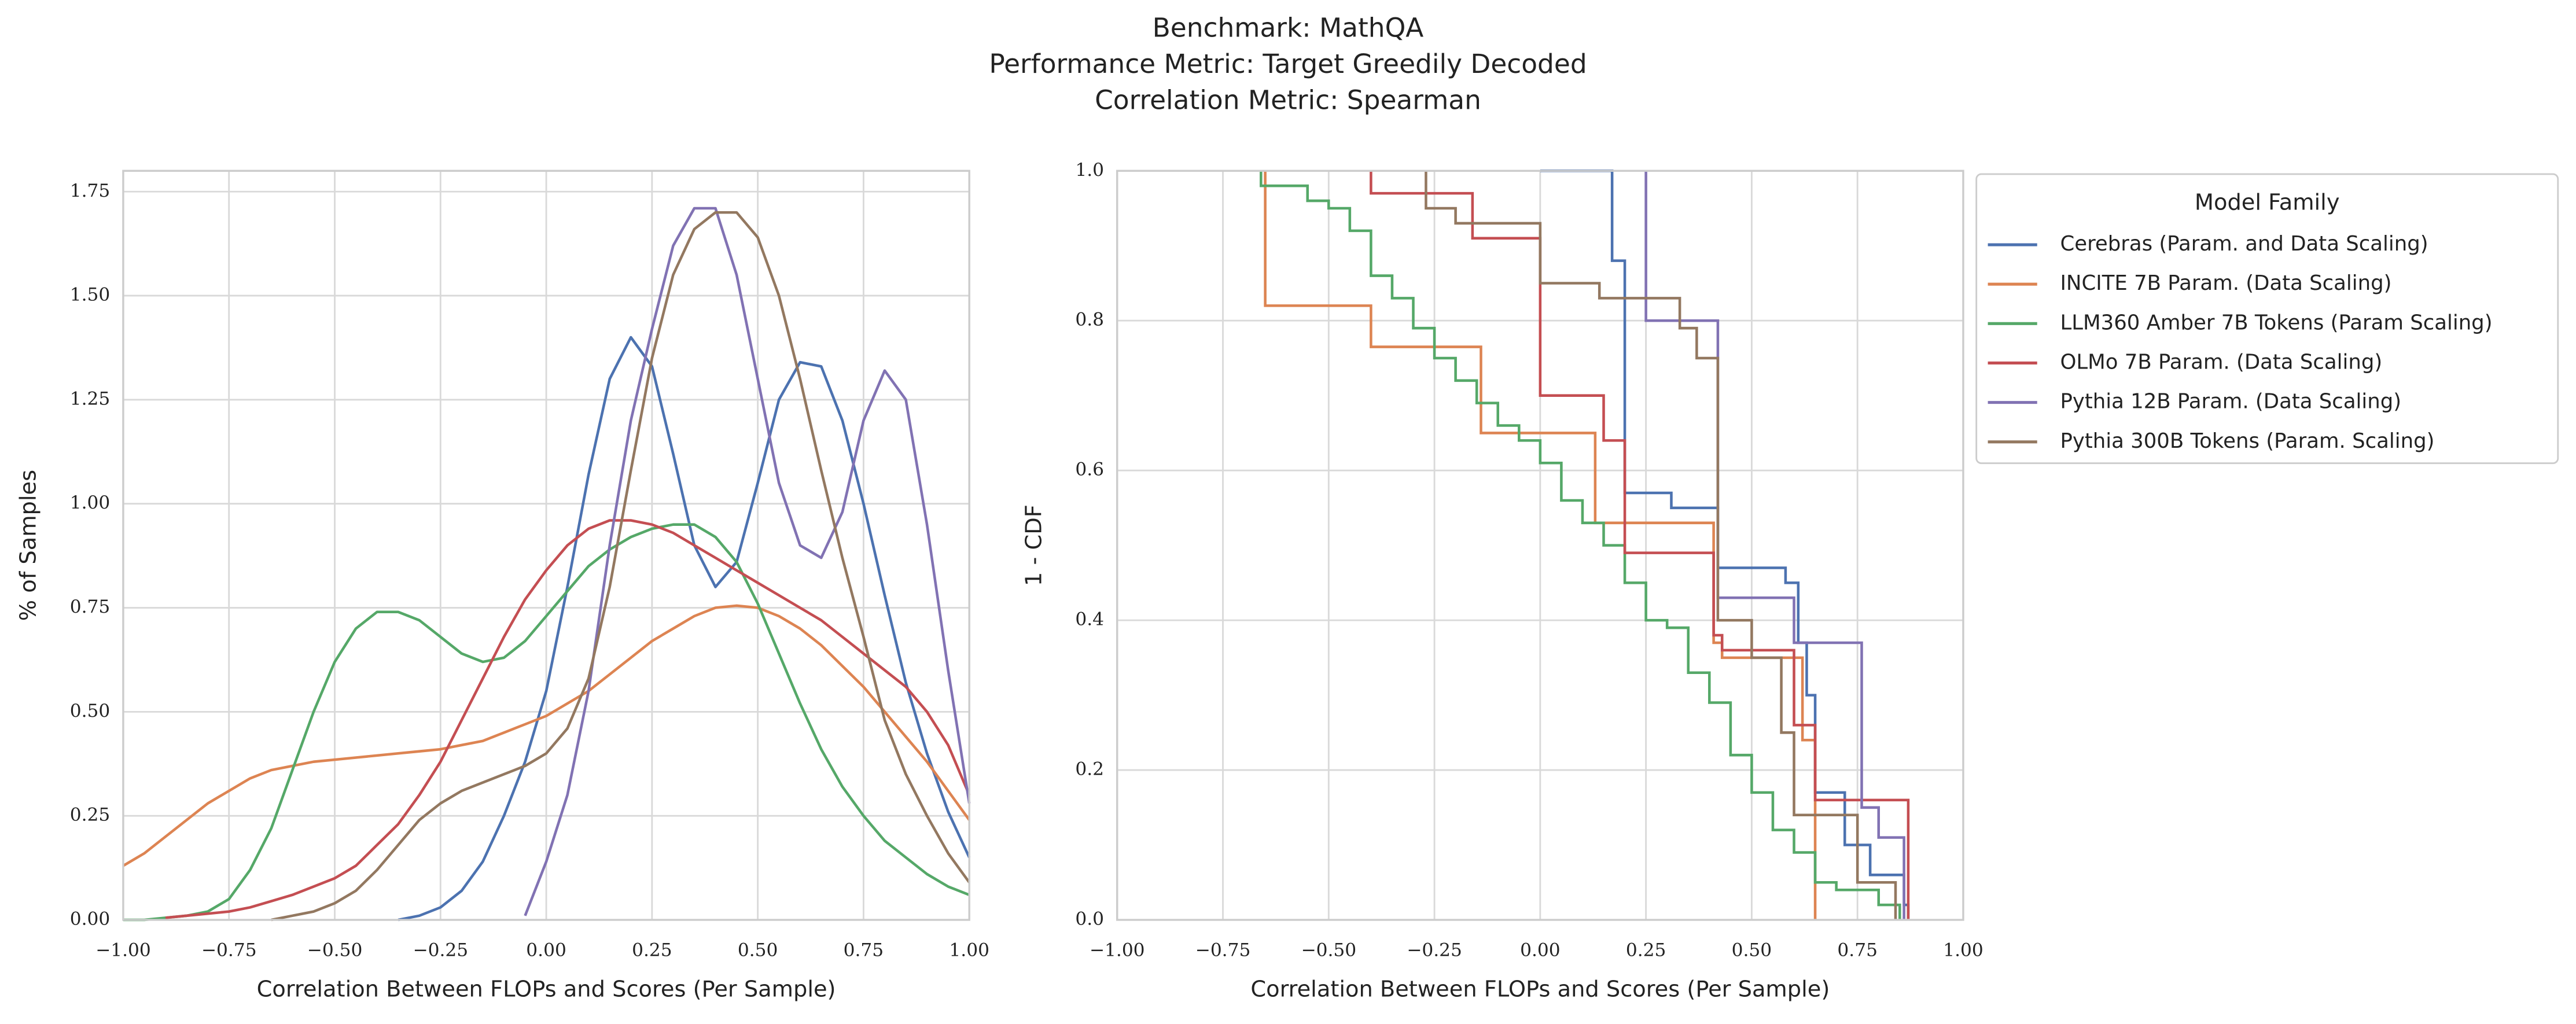 The height and width of the screenshot is (1024, 2576). What do you see at coordinates (1089, 769) in the screenshot?
I see `y-tick-label: 0.2` at bounding box center [1089, 769].